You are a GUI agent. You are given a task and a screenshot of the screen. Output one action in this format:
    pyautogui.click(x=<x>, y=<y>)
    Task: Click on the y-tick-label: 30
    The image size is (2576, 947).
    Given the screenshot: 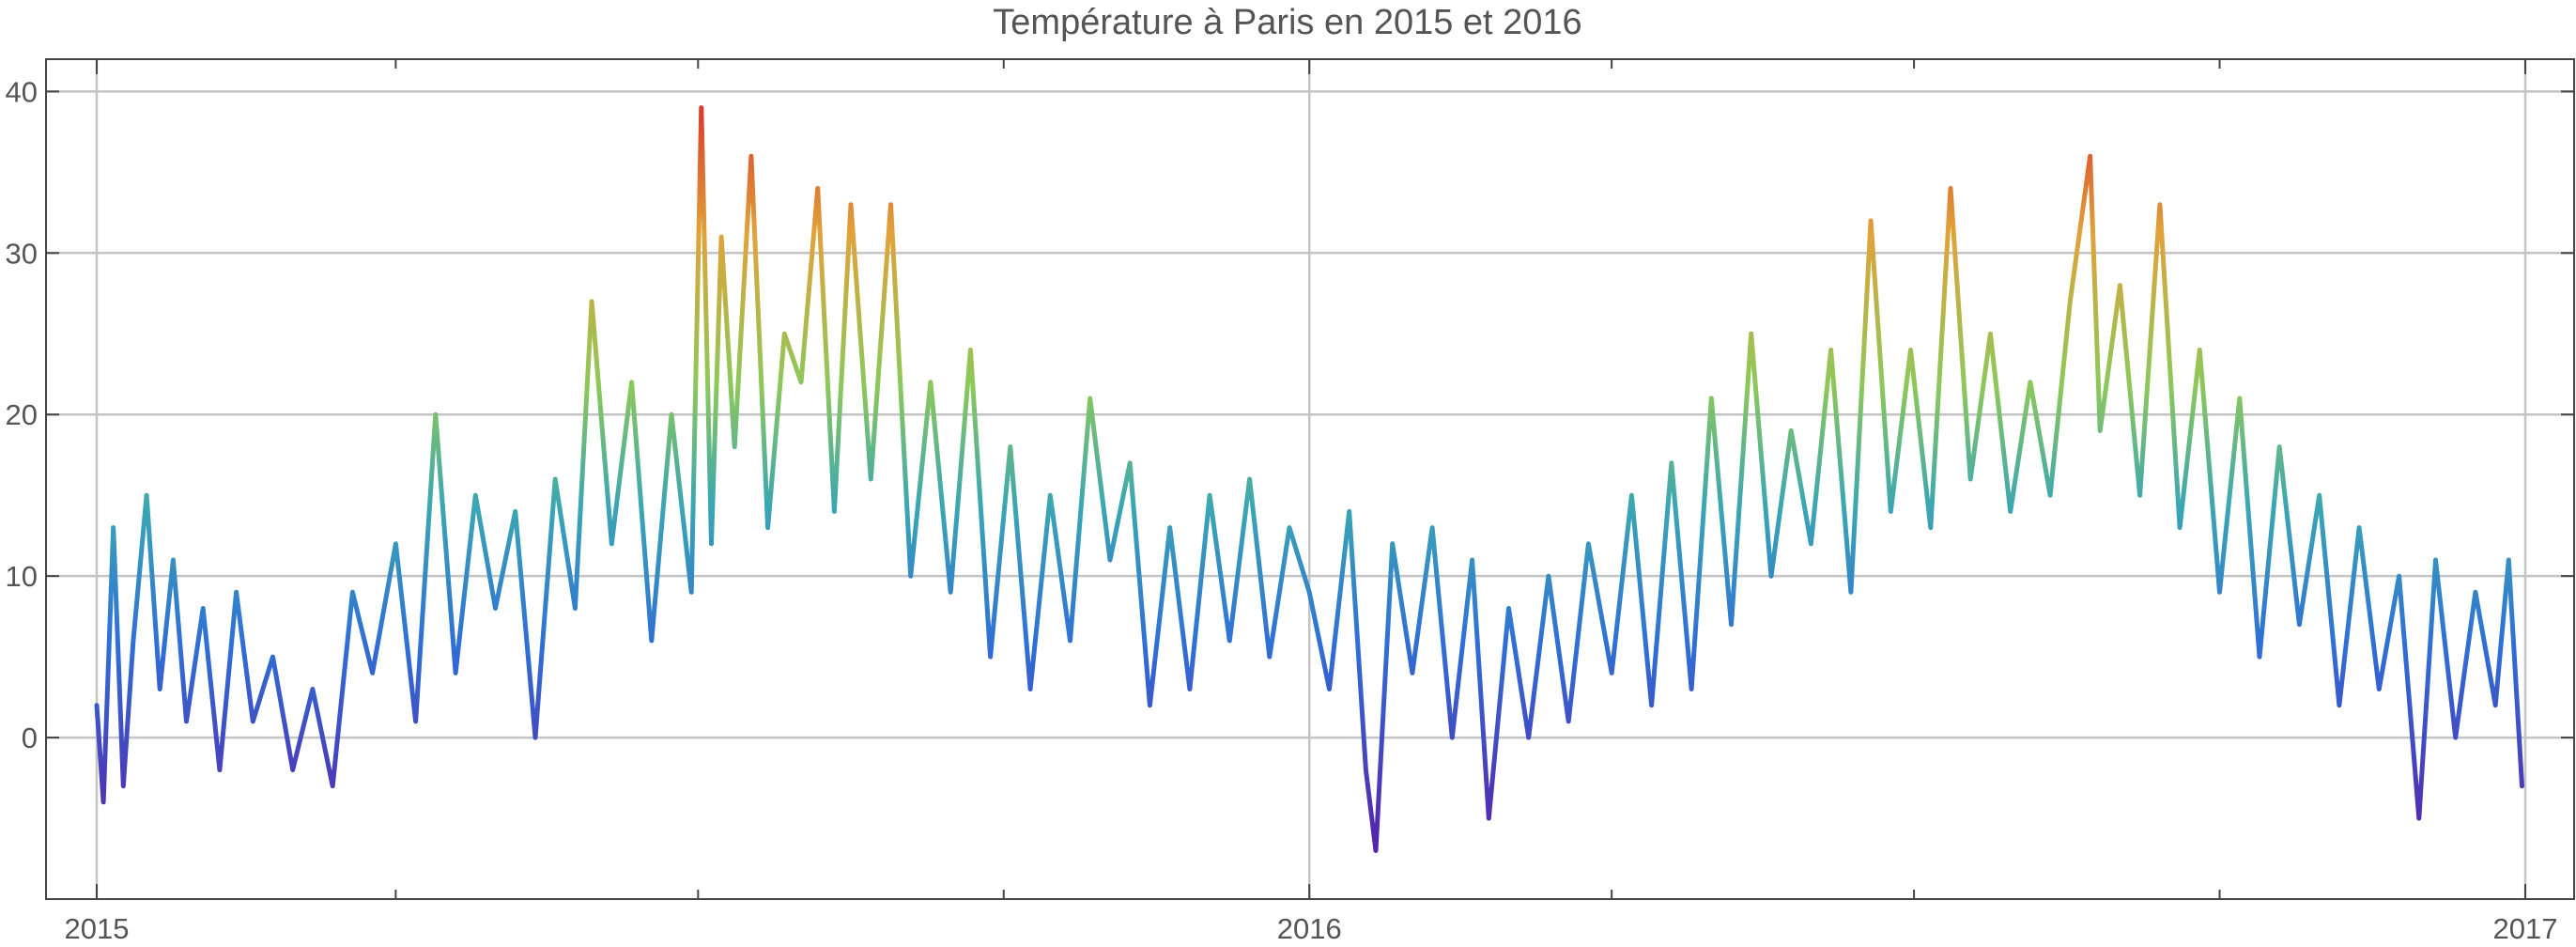 What is the action you would take?
    pyautogui.click(x=22, y=254)
    